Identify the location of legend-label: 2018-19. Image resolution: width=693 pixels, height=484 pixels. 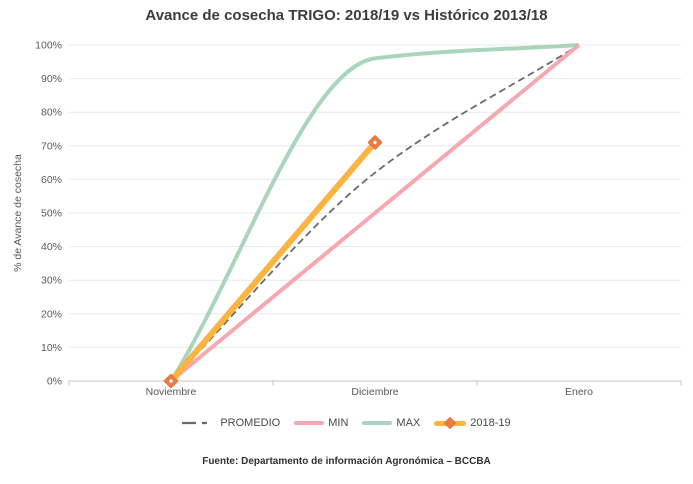
(490, 423).